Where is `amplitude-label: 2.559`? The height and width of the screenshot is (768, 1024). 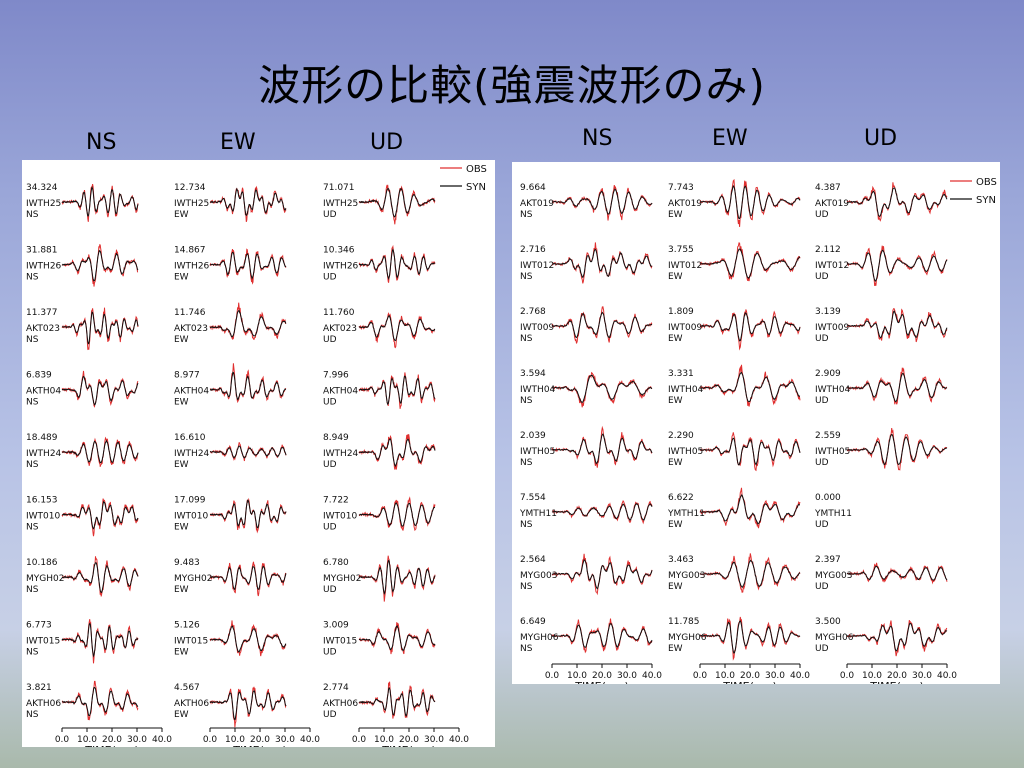
amplitude-label: 2.559 is located at coordinates (828, 436).